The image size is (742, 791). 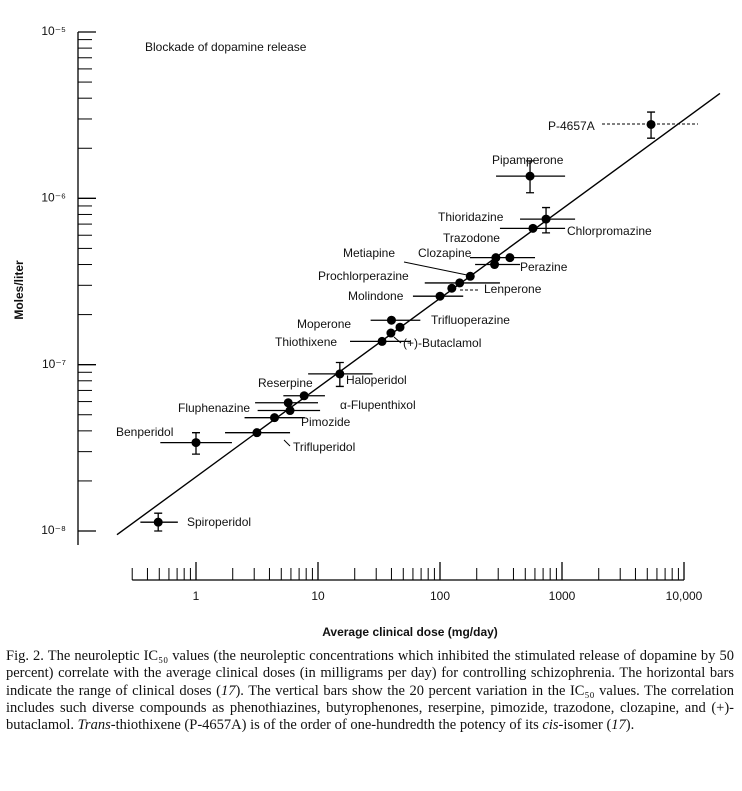 What do you see at coordinates (544, 267) in the screenshot?
I see `point-label: Perazine` at bounding box center [544, 267].